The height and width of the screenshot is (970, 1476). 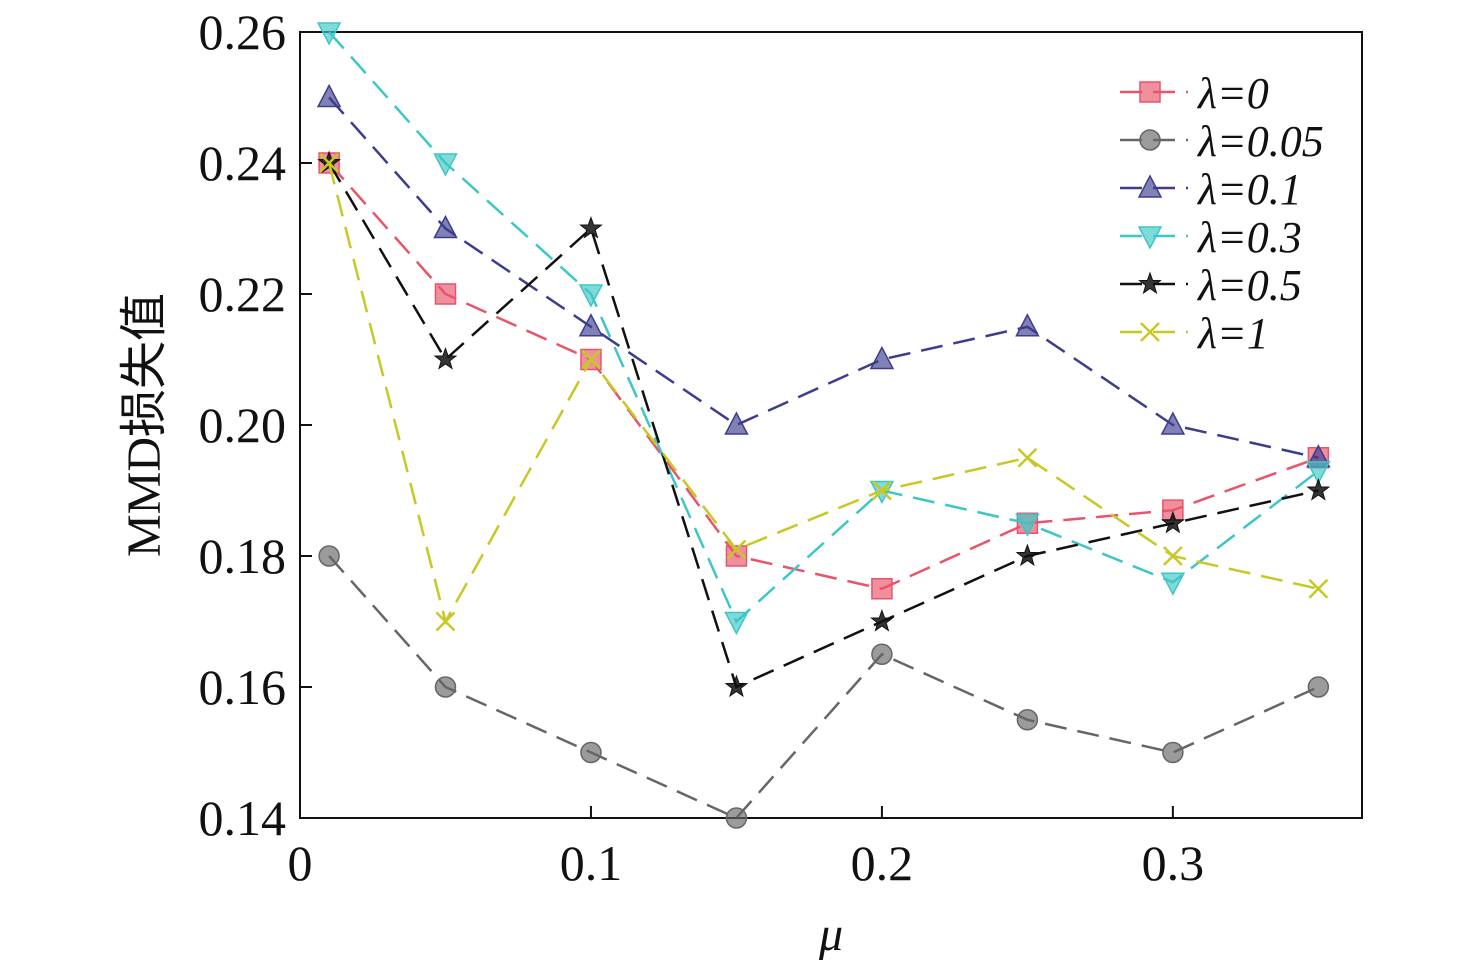 What do you see at coordinates (243, 818) in the screenshot?
I see `y-tick-label: 0.14` at bounding box center [243, 818].